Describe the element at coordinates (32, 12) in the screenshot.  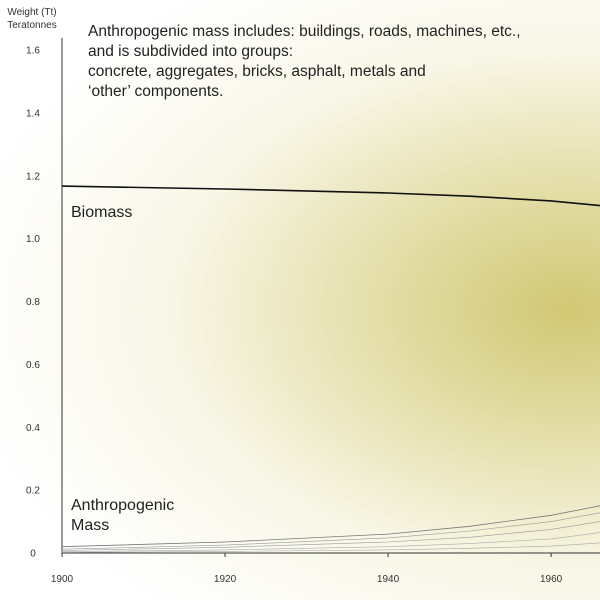
I see `y-axis-label-line: Weight (Tt)` at that location.